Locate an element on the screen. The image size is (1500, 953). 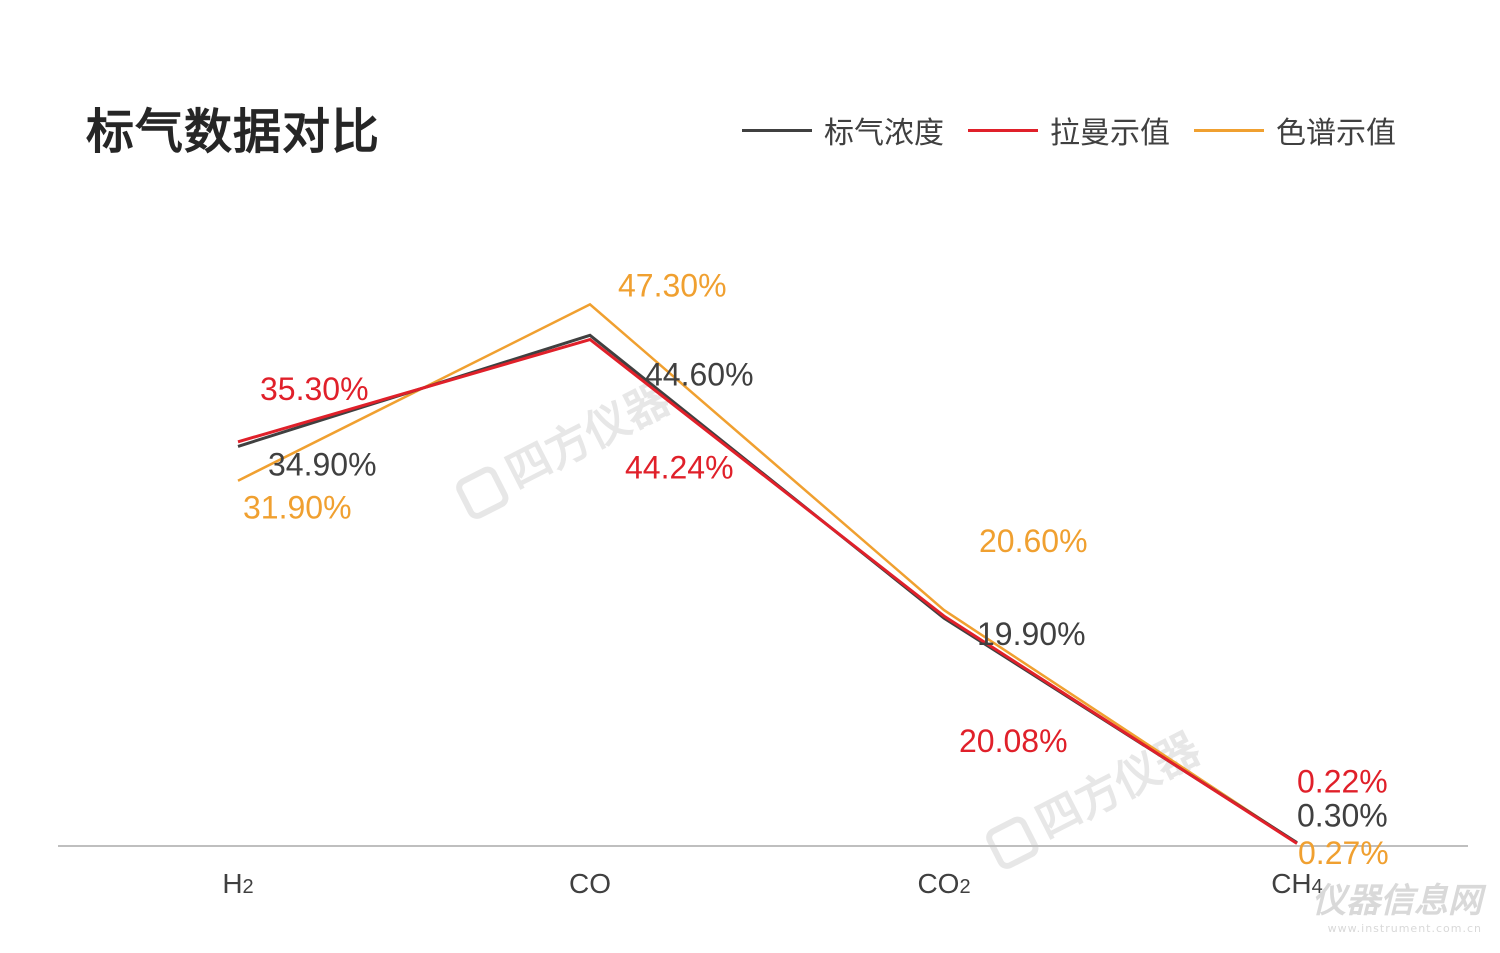
data-label-chromatography: 20.60% is located at coordinates (1033, 541).